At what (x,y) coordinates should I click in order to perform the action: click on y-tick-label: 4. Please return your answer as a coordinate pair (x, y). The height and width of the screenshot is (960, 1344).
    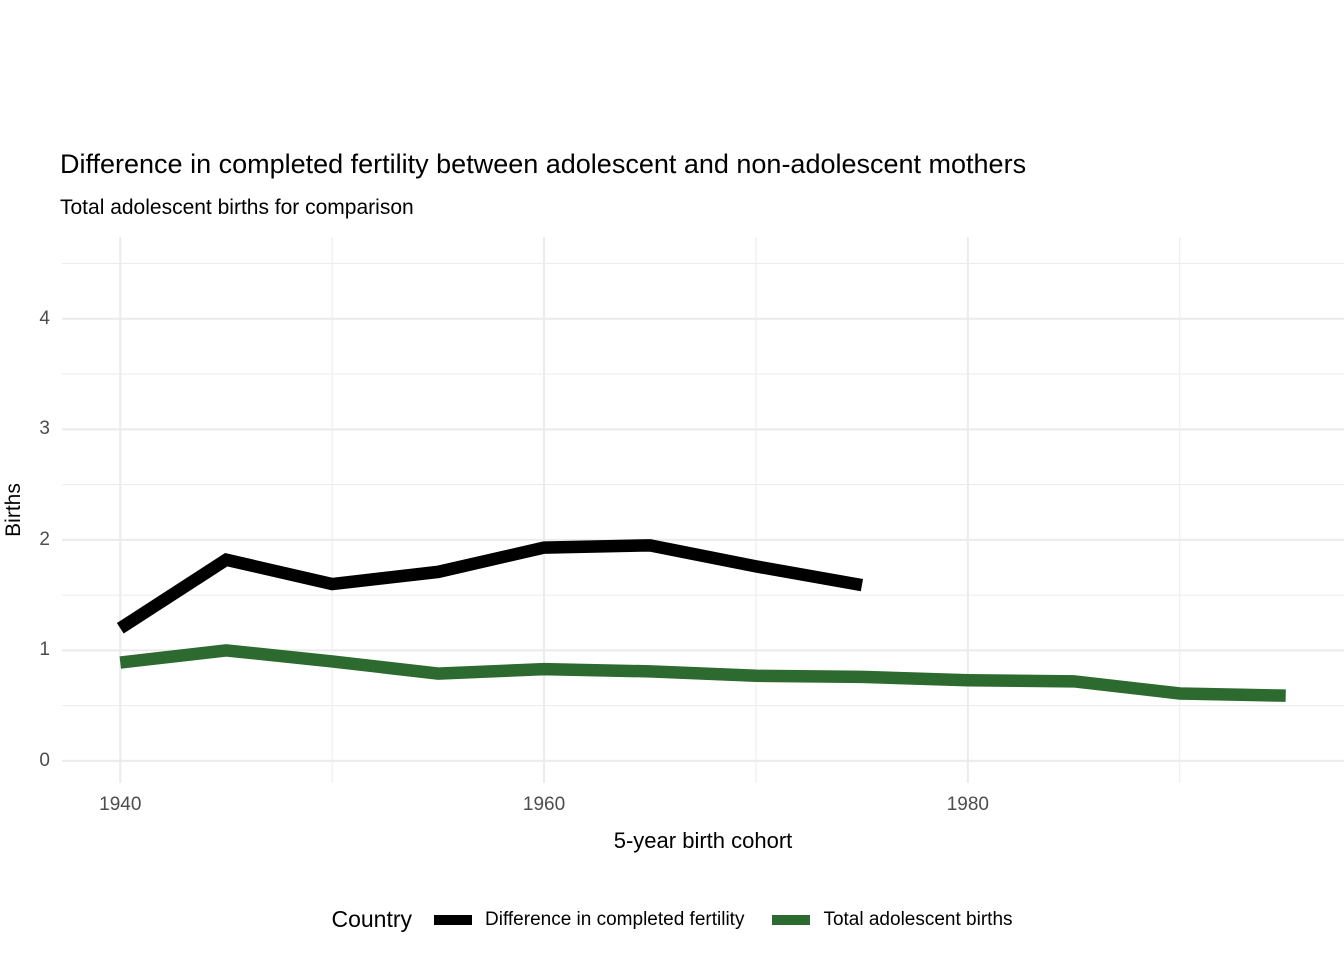
    Looking at the image, I should click on (44, 318).